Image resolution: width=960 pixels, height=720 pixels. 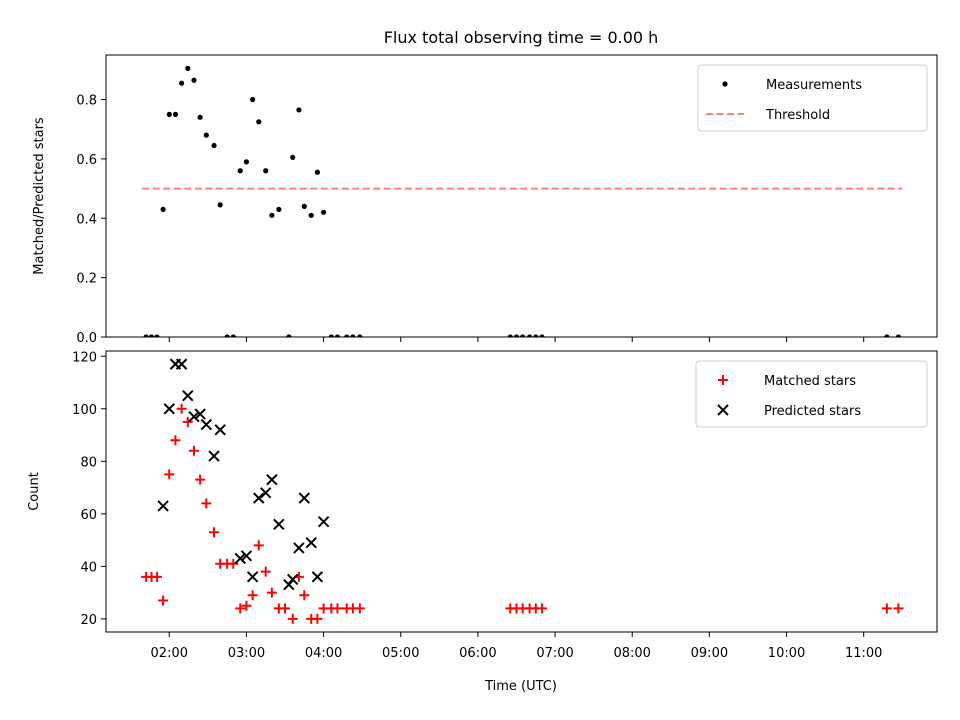 I want to click on legend-label-matched-stars: Matched stars, so click(x=810, y=381).